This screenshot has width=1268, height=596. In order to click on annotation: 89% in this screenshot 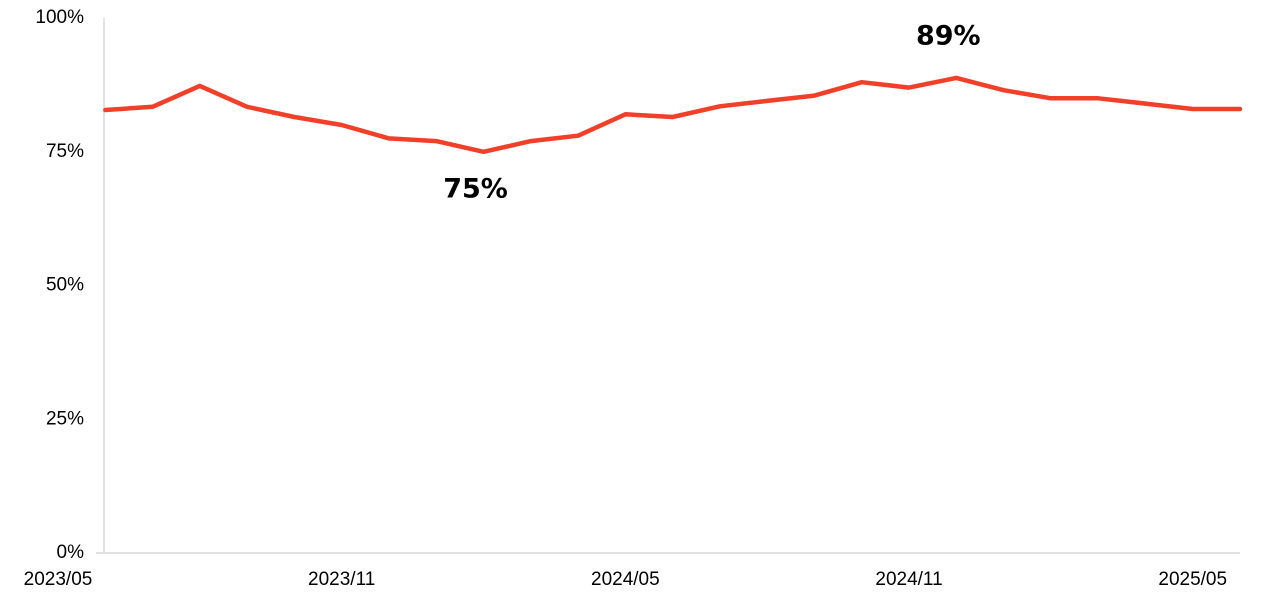, I will do `click(948, 35)`.